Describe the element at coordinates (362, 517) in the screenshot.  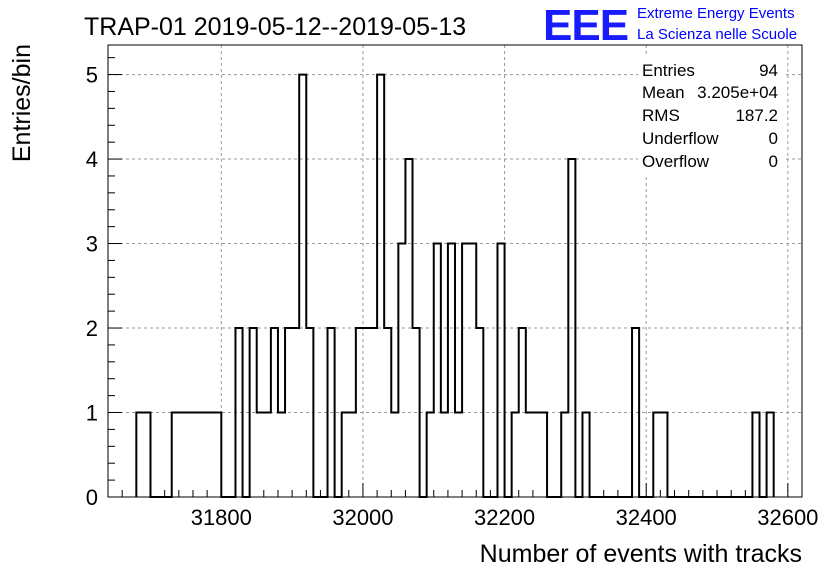
I see `x-tick-label: 32000` at that location.